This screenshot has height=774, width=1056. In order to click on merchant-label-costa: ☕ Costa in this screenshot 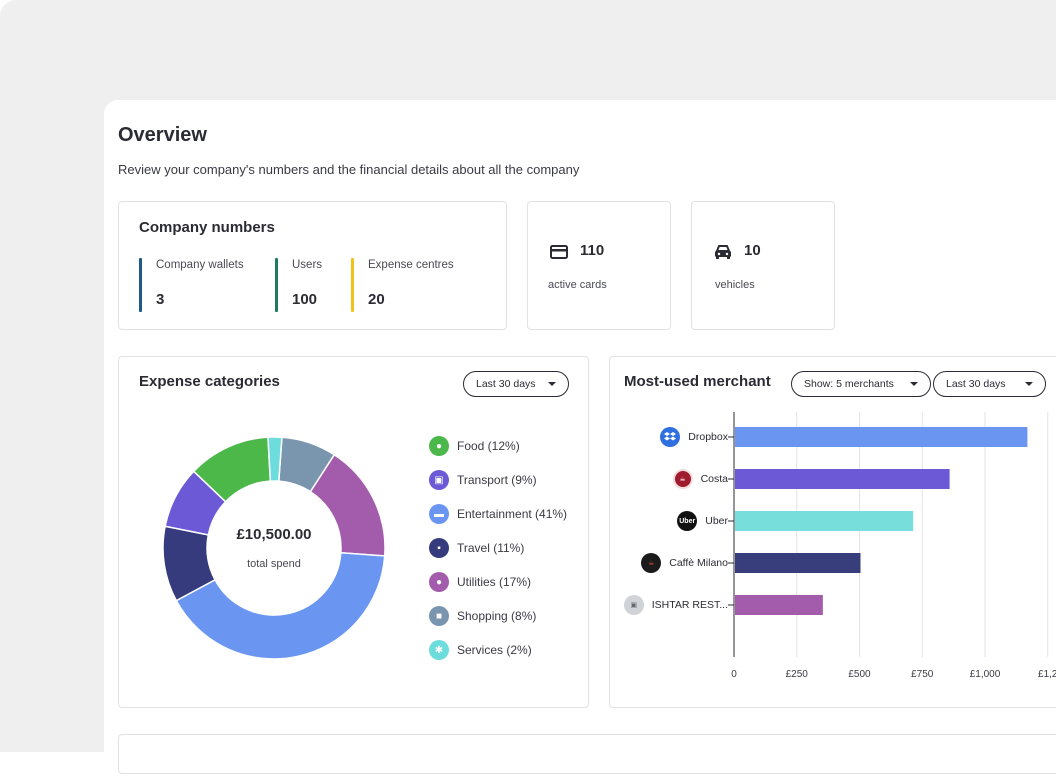, I will do `click(700, 479)`.